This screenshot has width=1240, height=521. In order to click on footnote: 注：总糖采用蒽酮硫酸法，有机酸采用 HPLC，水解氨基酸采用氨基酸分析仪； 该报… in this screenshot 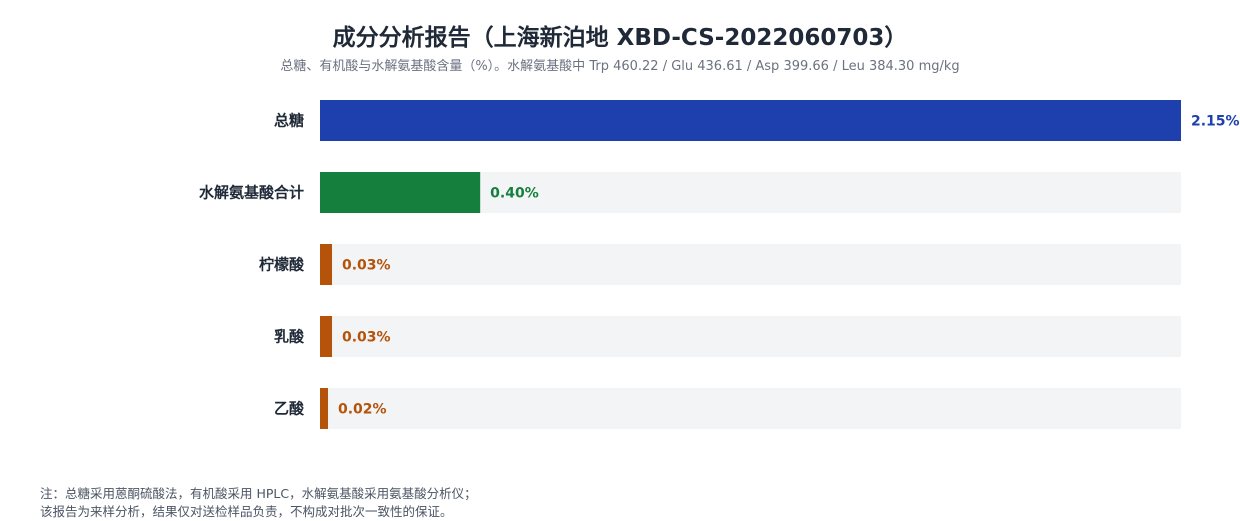, I will do `click(258, 503)`.